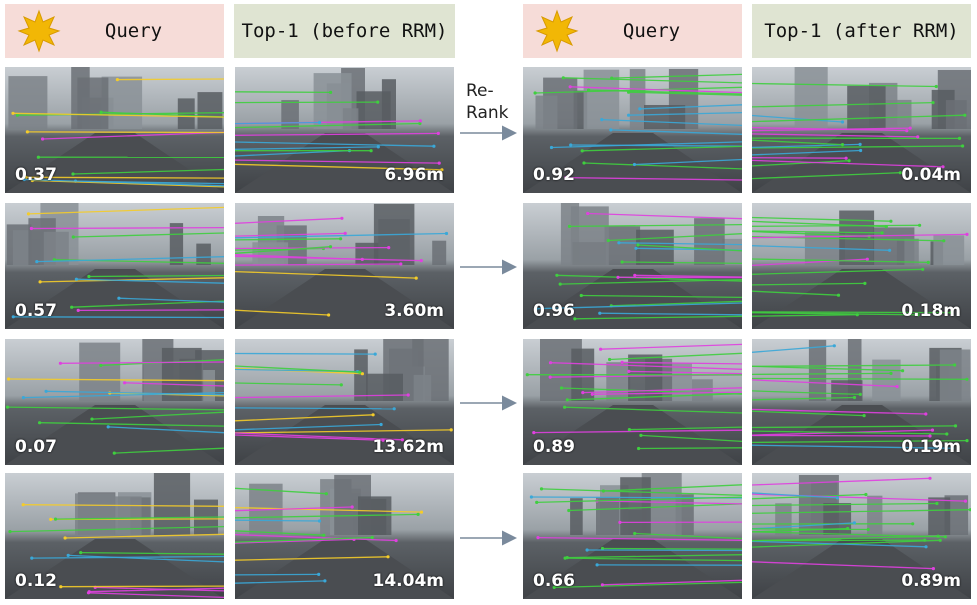 This screenshot has height=605, width=977. Describe the element at coordinates (931, 311) in the screenshot. I see `distance-label: 0.18m` at that location.